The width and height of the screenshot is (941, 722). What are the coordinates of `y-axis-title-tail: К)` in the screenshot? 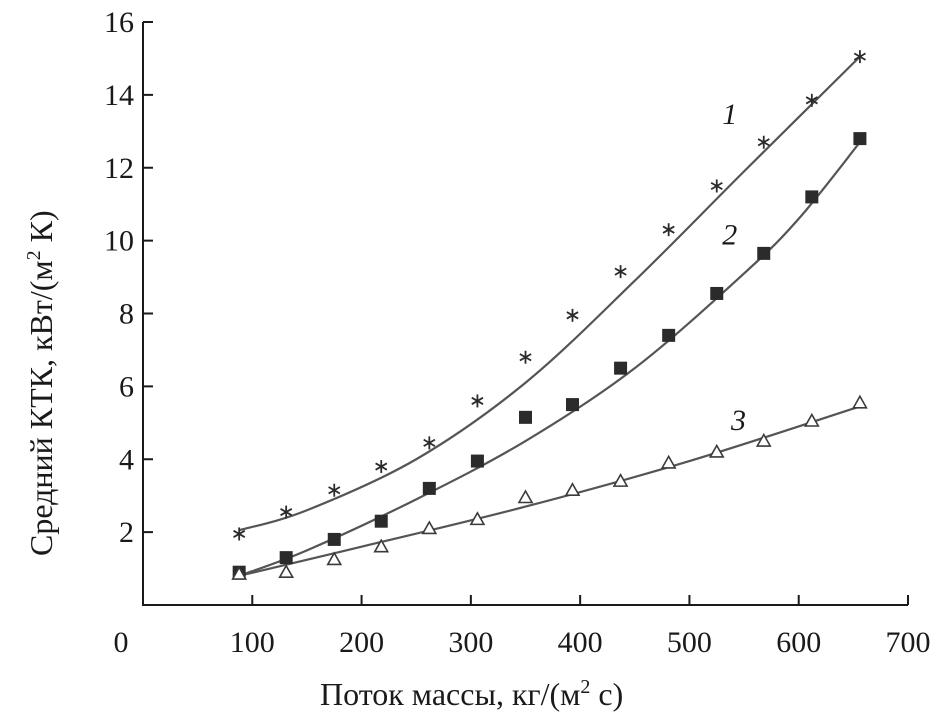 It's located at (41, 230).